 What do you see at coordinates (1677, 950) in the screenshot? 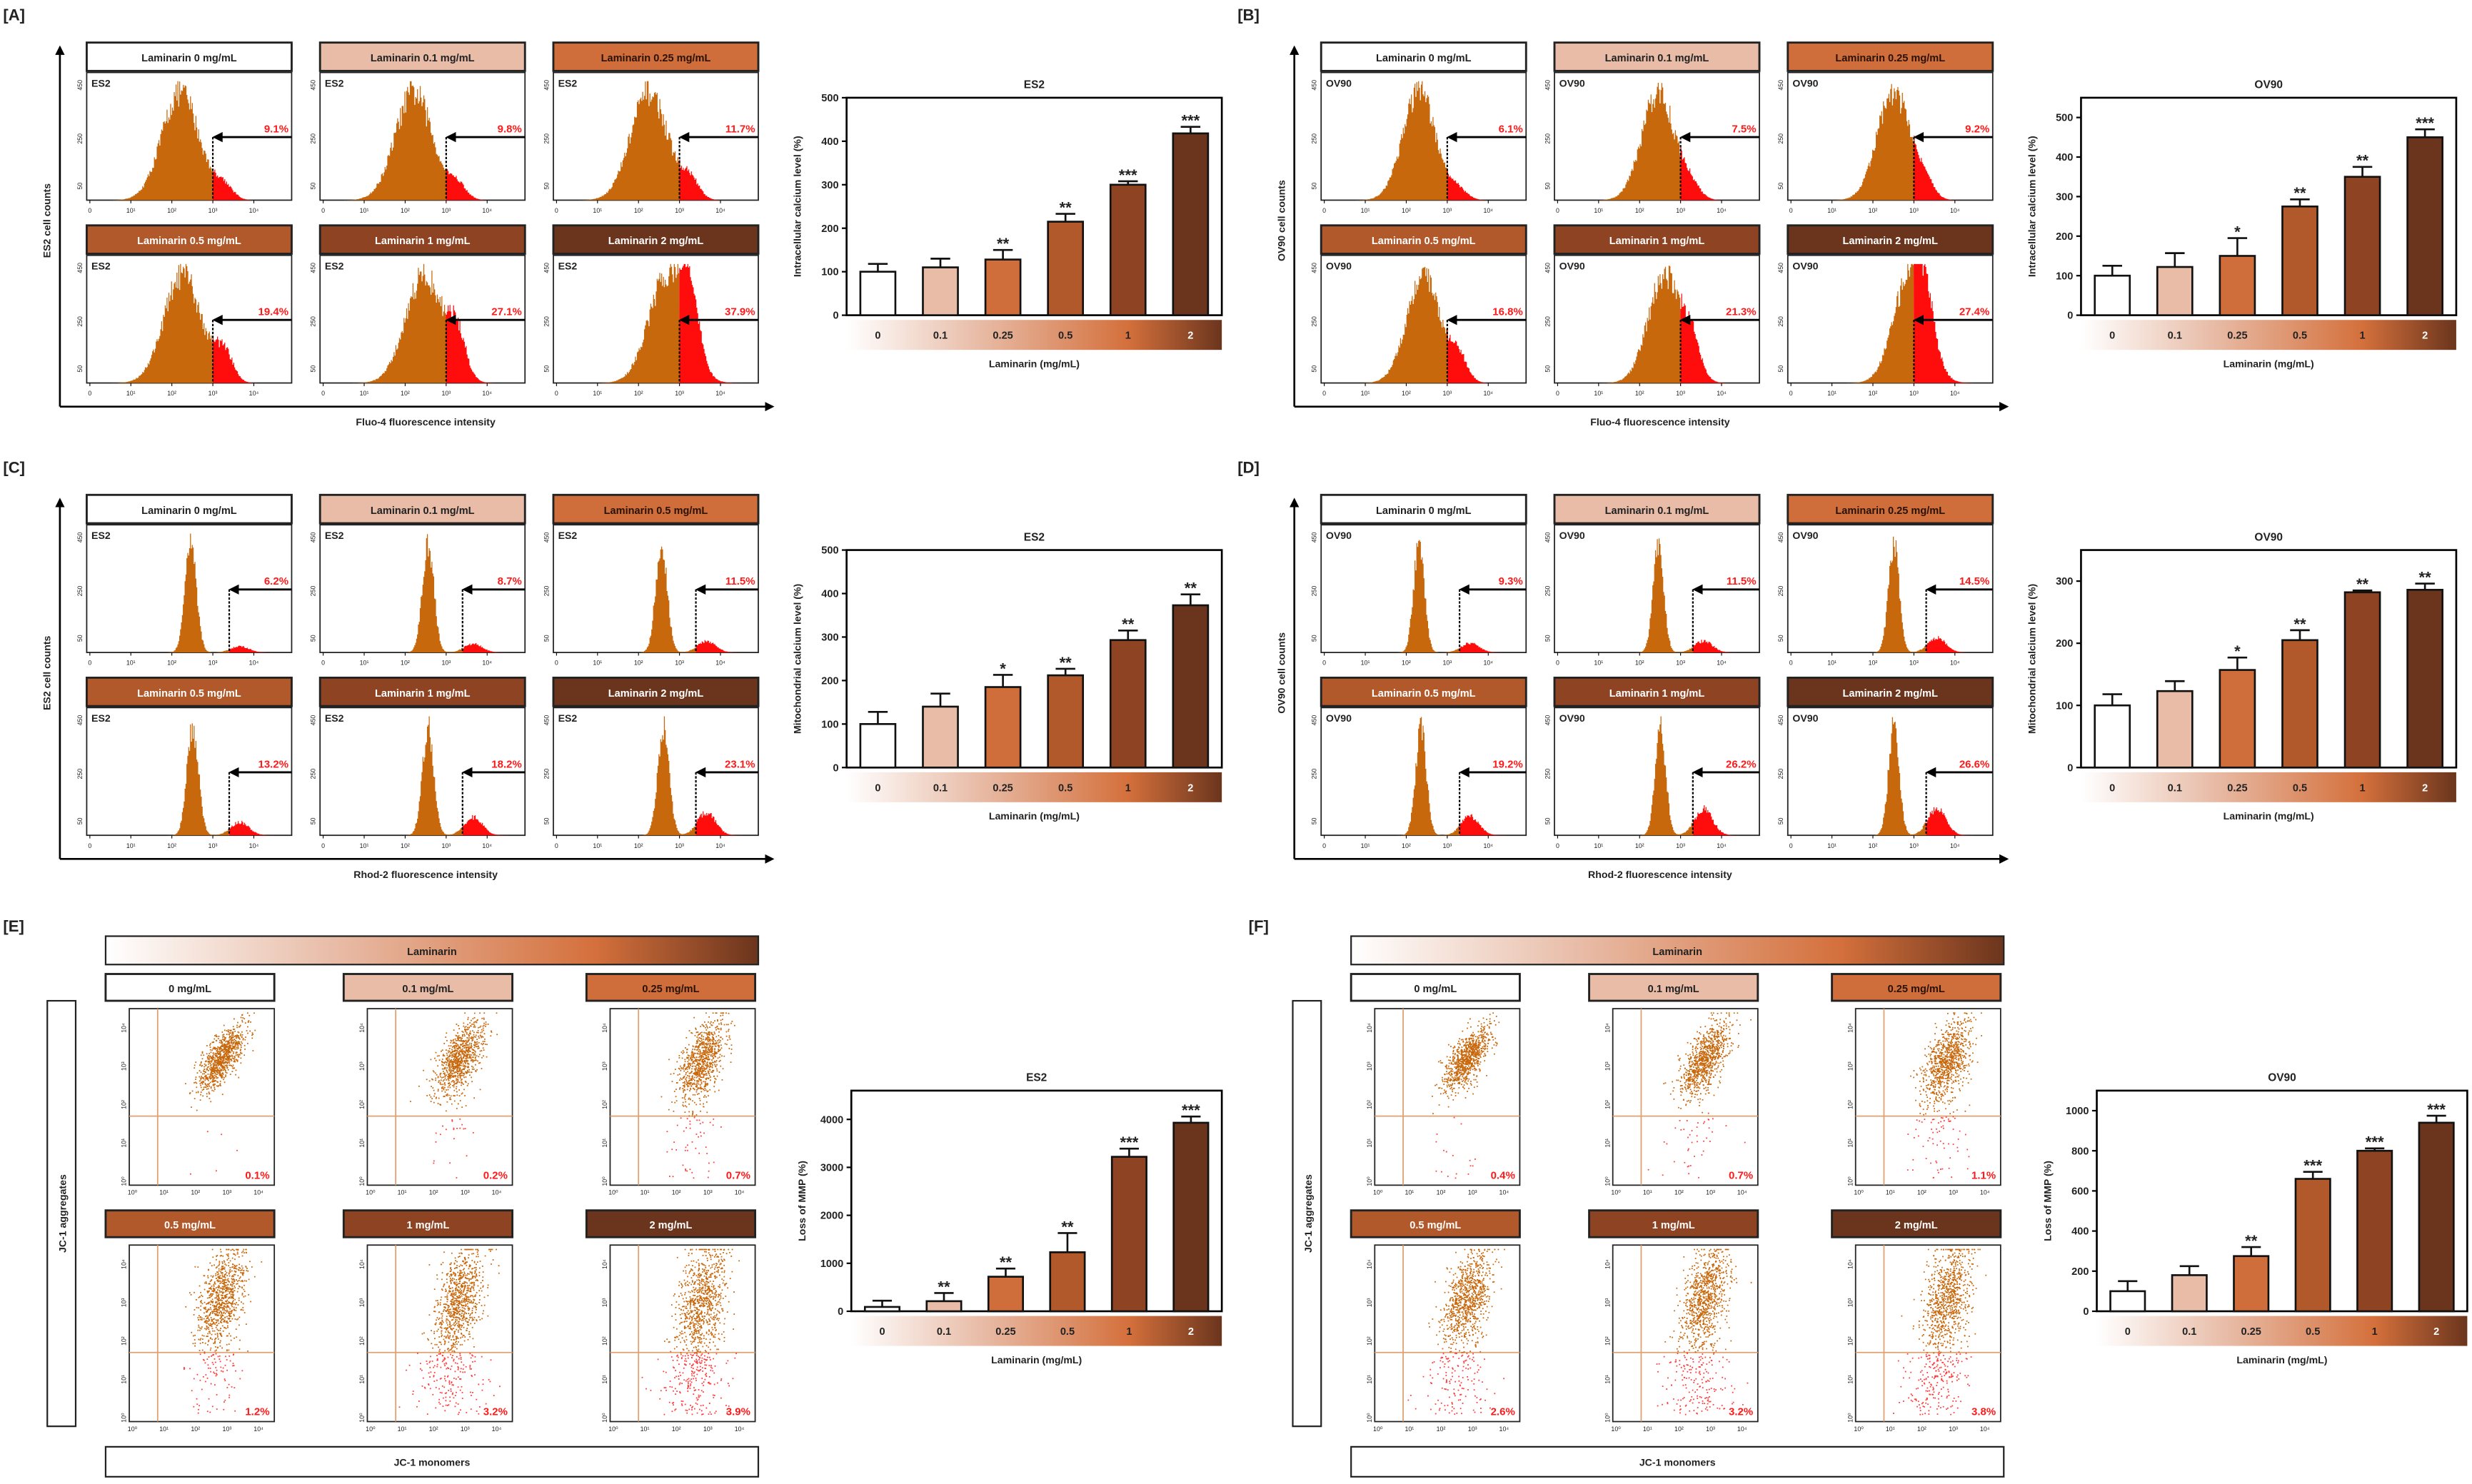
I see `laminarin-gradient-bar` at bounding box center [1677, 950].